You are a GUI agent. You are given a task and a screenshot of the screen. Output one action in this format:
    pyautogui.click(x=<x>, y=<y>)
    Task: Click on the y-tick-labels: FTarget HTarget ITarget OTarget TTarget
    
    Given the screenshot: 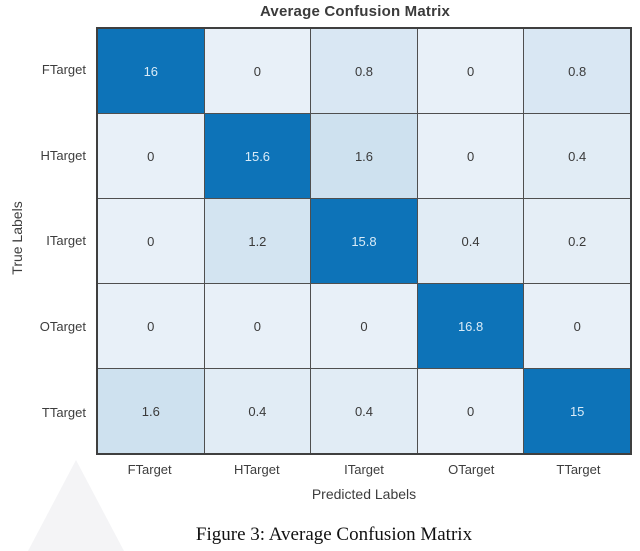 What is the action you would take?
    pyautogui.click(x=44, y=241)
    